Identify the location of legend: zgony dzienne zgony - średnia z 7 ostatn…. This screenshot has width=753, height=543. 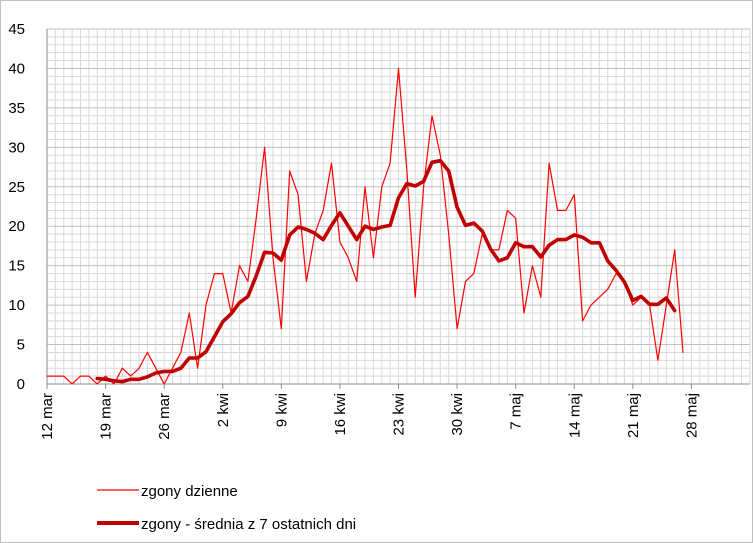
(226, 508).